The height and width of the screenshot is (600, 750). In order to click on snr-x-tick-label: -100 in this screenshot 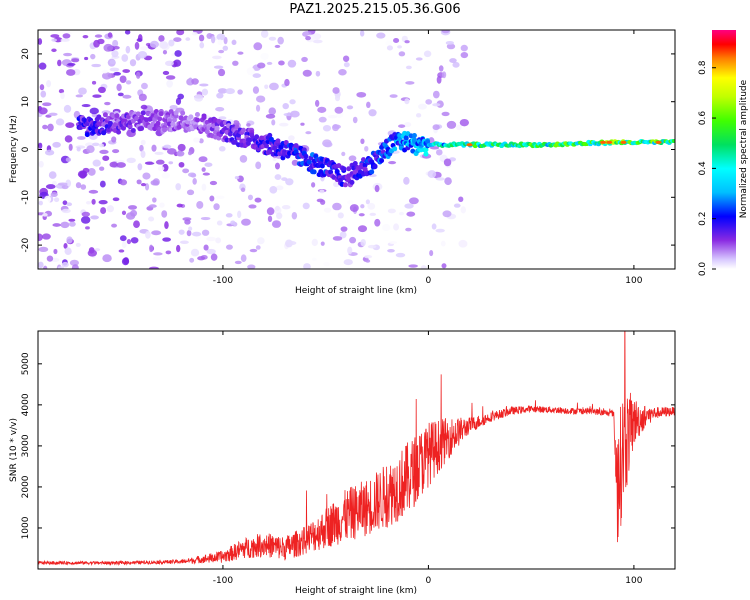, I will do `click(223, 581)`.